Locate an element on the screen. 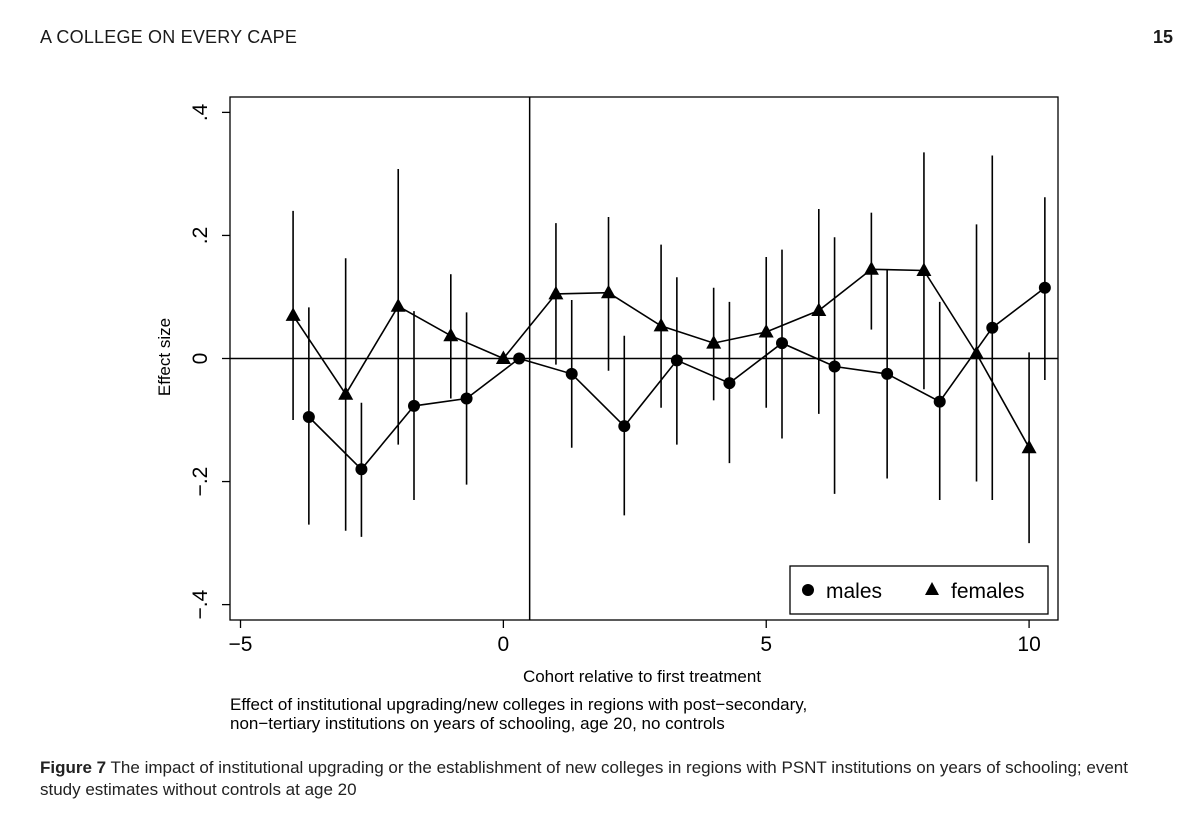  legend-marker-males is located at coordinates (808, 590).